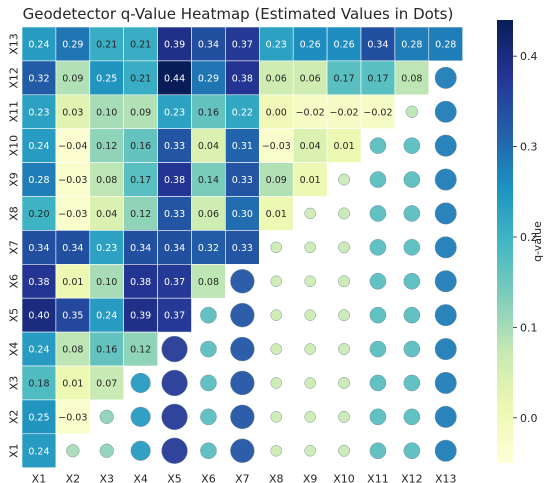 The width and height of the screenshot is (550, 483). What do you see at coordinates (208, 214) in the screenshot?
I see `cell-value-label: 0.06` at bounding box center [208, 214].